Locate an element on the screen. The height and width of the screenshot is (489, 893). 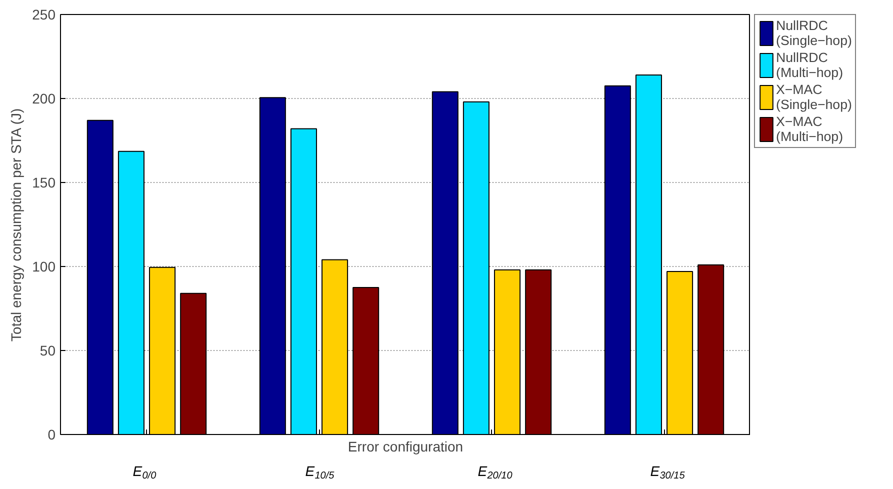
legend-label: NullRDC (Multi−hop) is located at coordinates (810, 65).